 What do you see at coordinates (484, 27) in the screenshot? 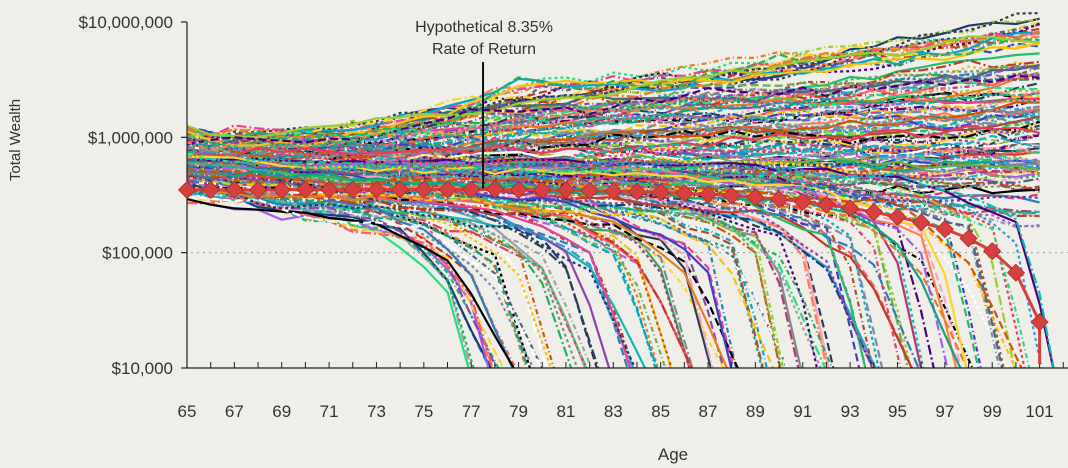
I see `annotation-line1: Hypothetical 8.35%` at bounding box center [484, 27].